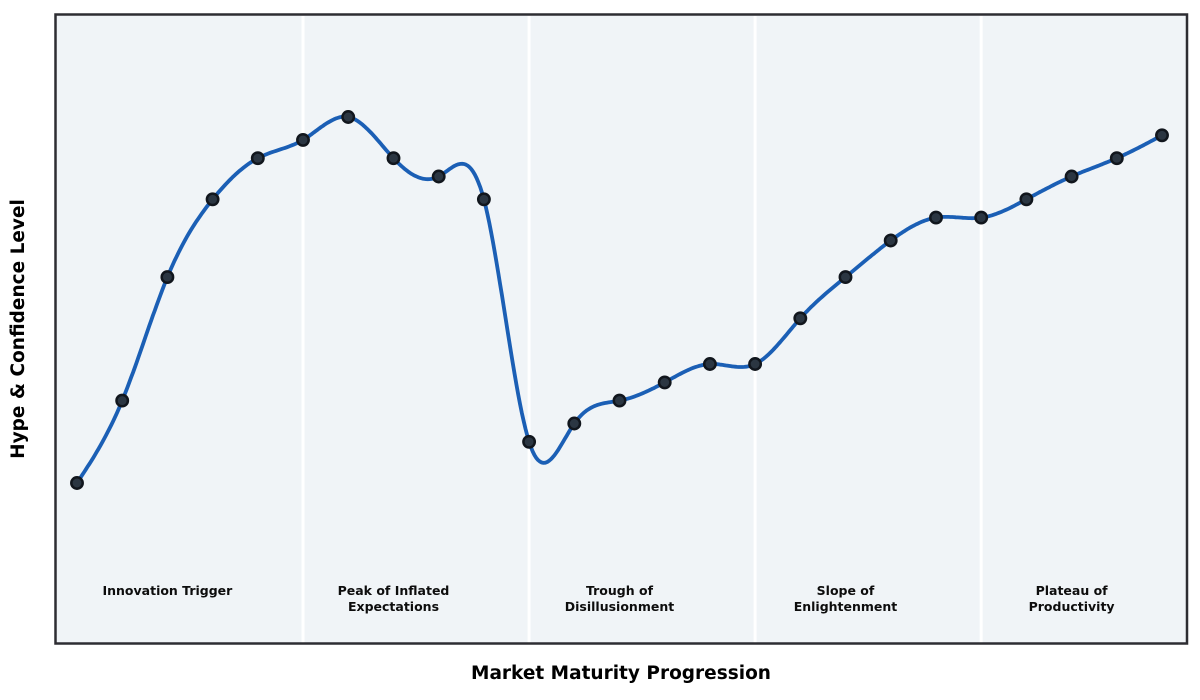 This screenshot has width=1200, height=700. What do you see at coordinates (393, 606) in the screenshot?
I see `phase-label-line2: Expectations` at bounding box center [393, 606].